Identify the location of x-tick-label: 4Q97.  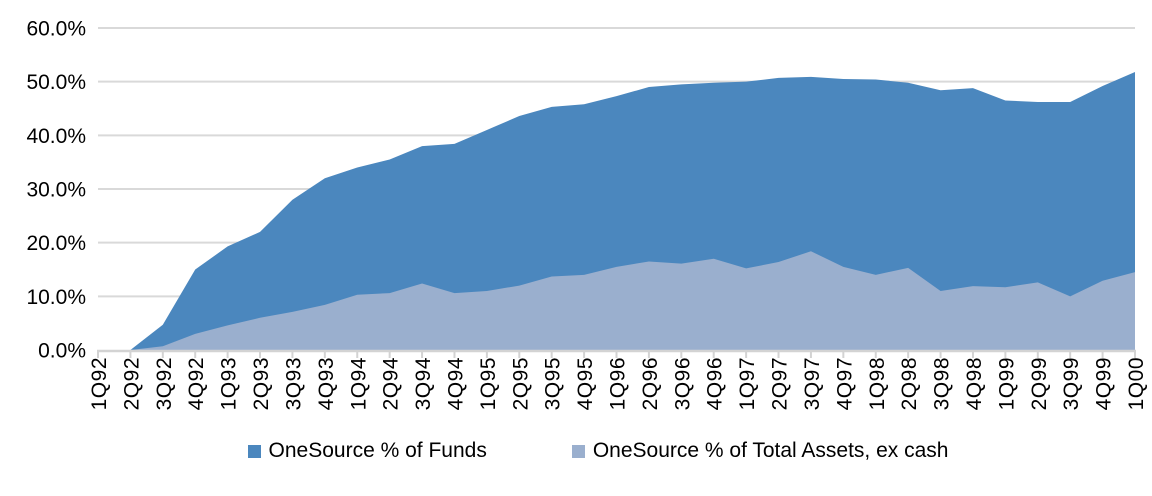
(844, 383).